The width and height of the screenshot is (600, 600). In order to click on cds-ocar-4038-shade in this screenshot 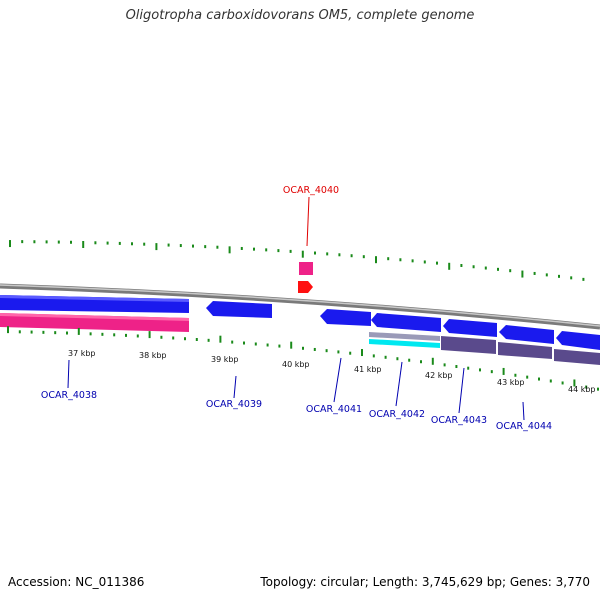, I will do `click(94, 298)`.